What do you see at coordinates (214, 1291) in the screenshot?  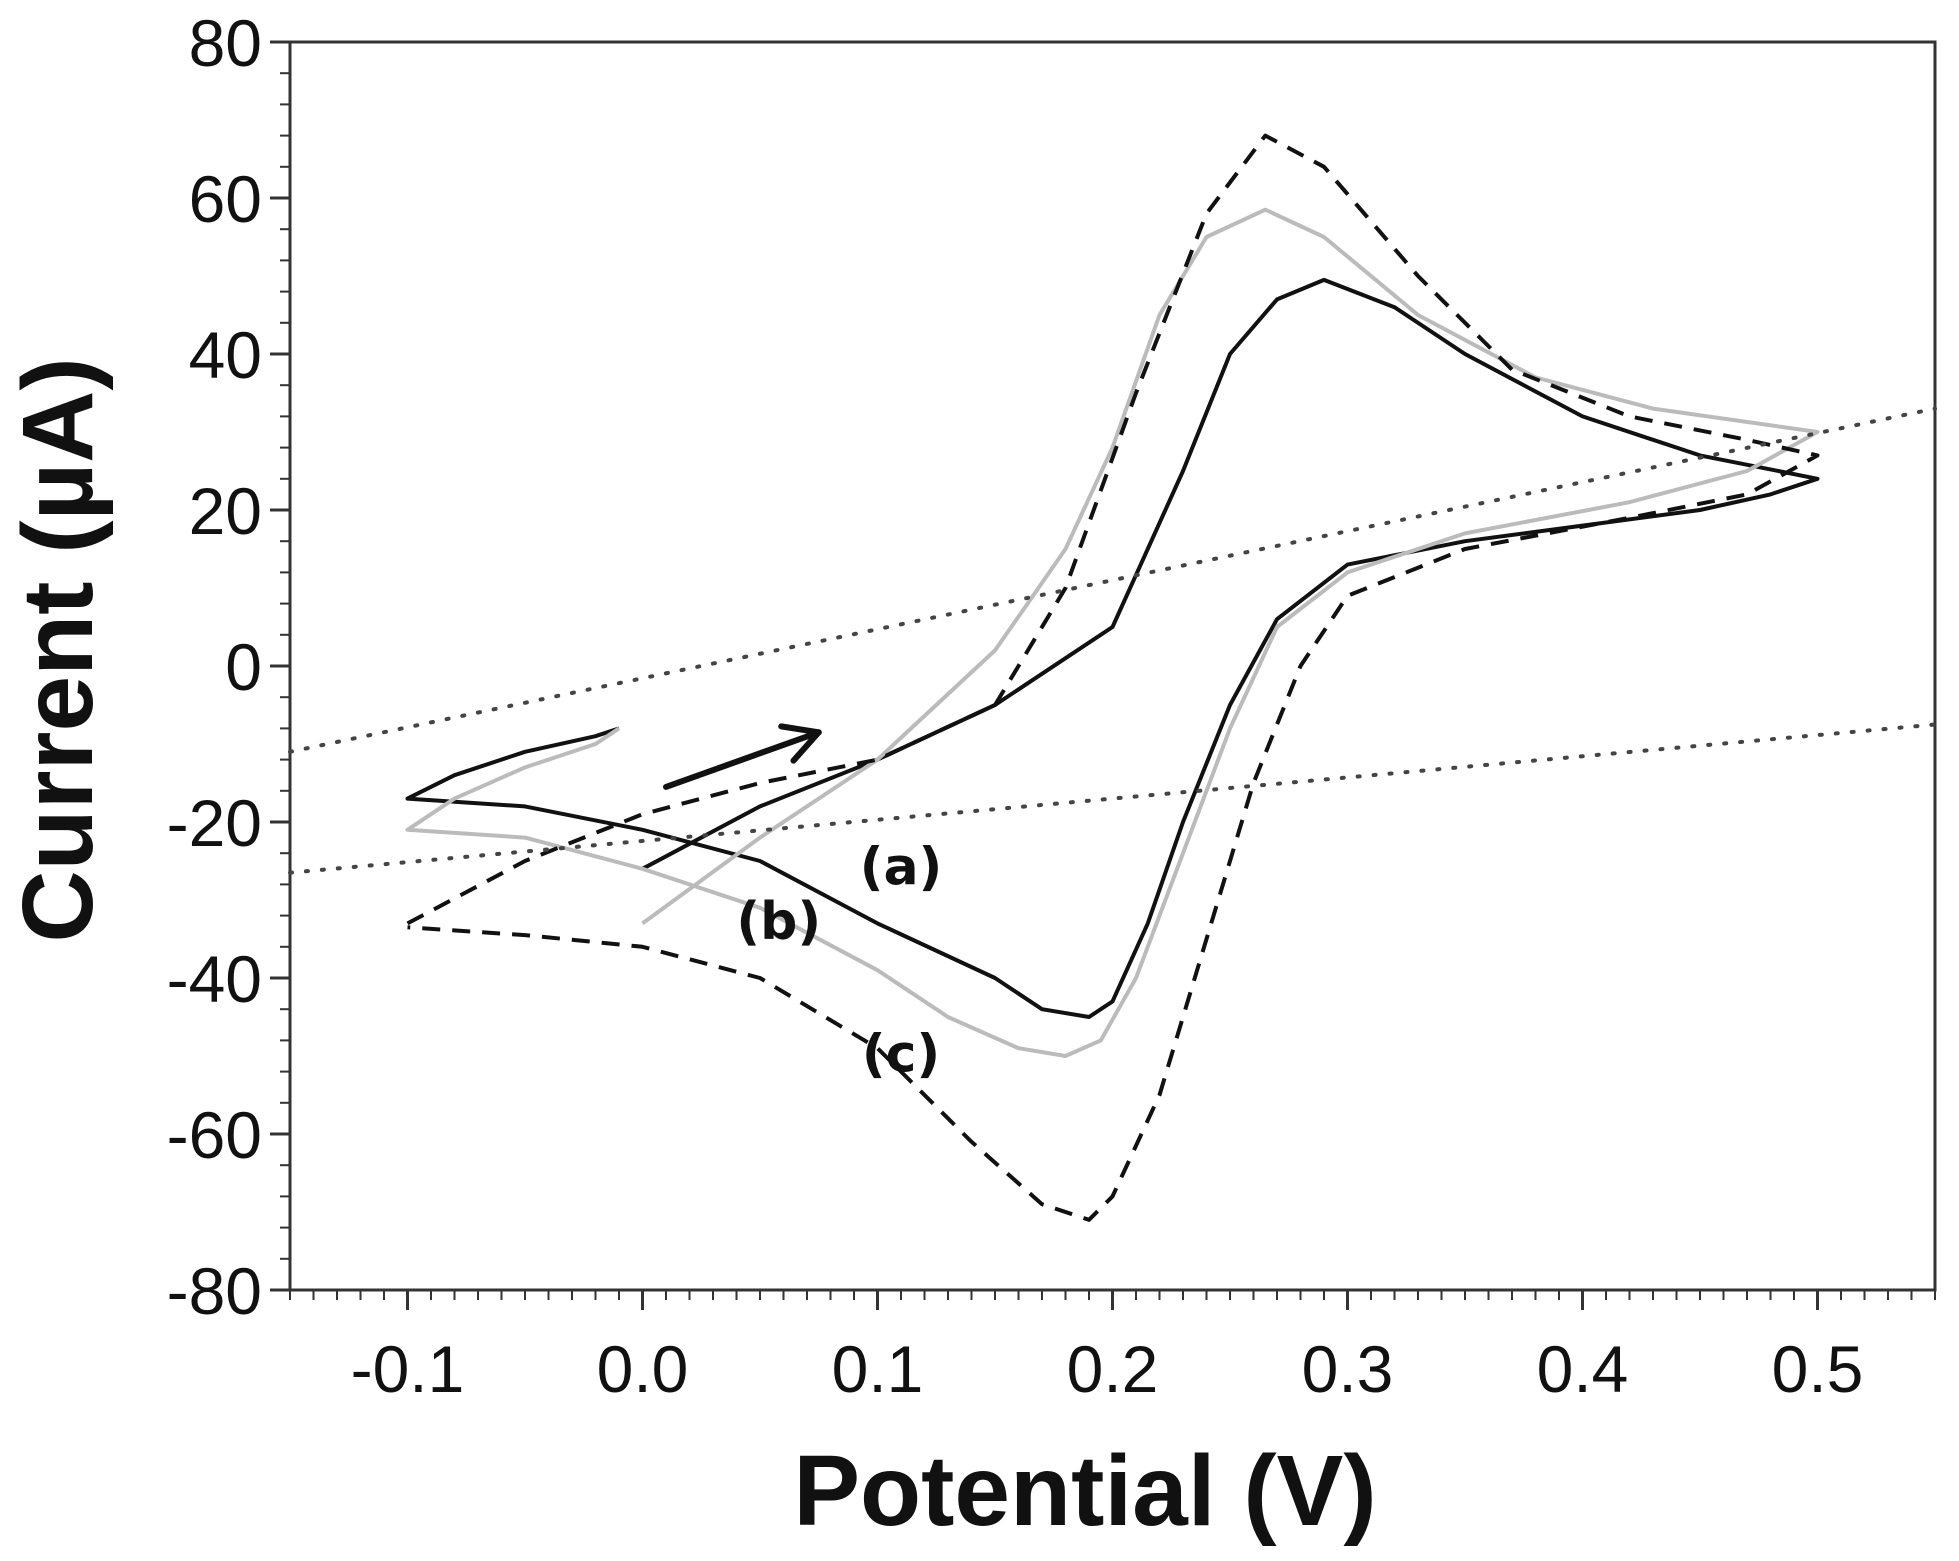 I see `y-tick-label: -80` at bounding box center [214, 1291].